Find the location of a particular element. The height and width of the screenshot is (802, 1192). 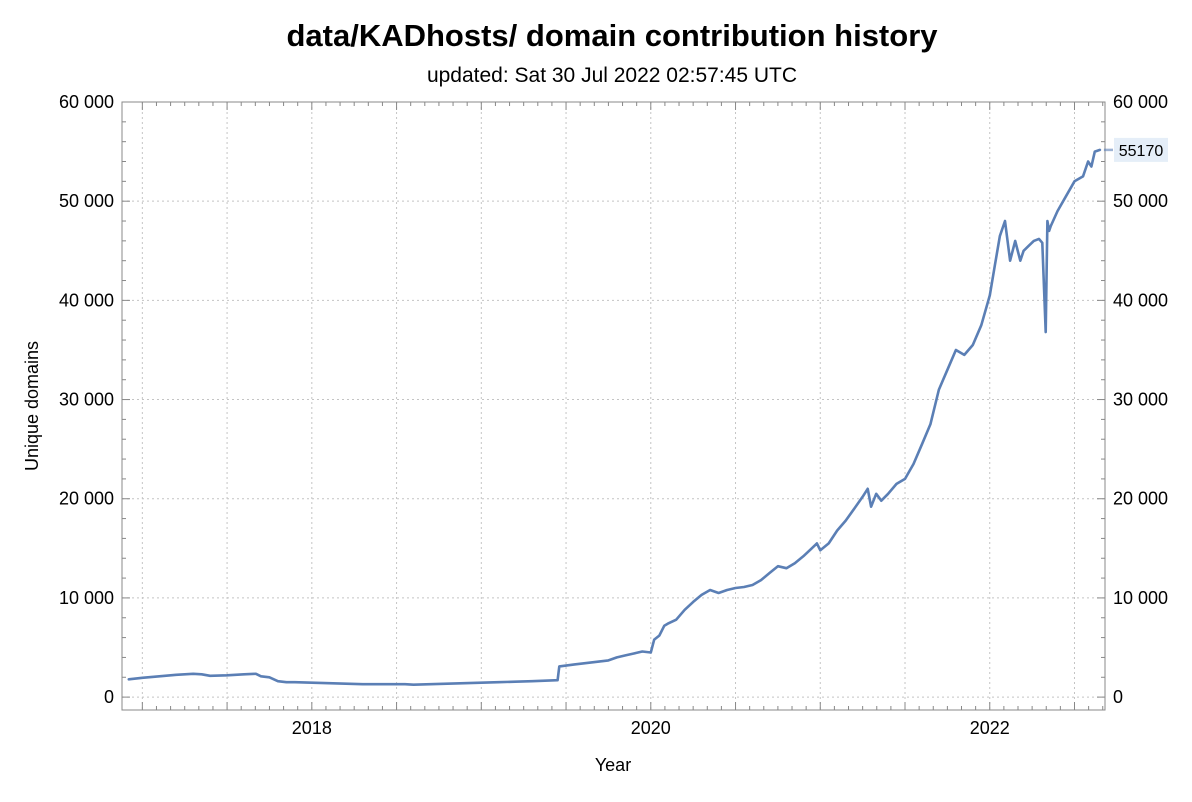

y-tick-label-right: 20 000 is located at coordinates (1140, 499).